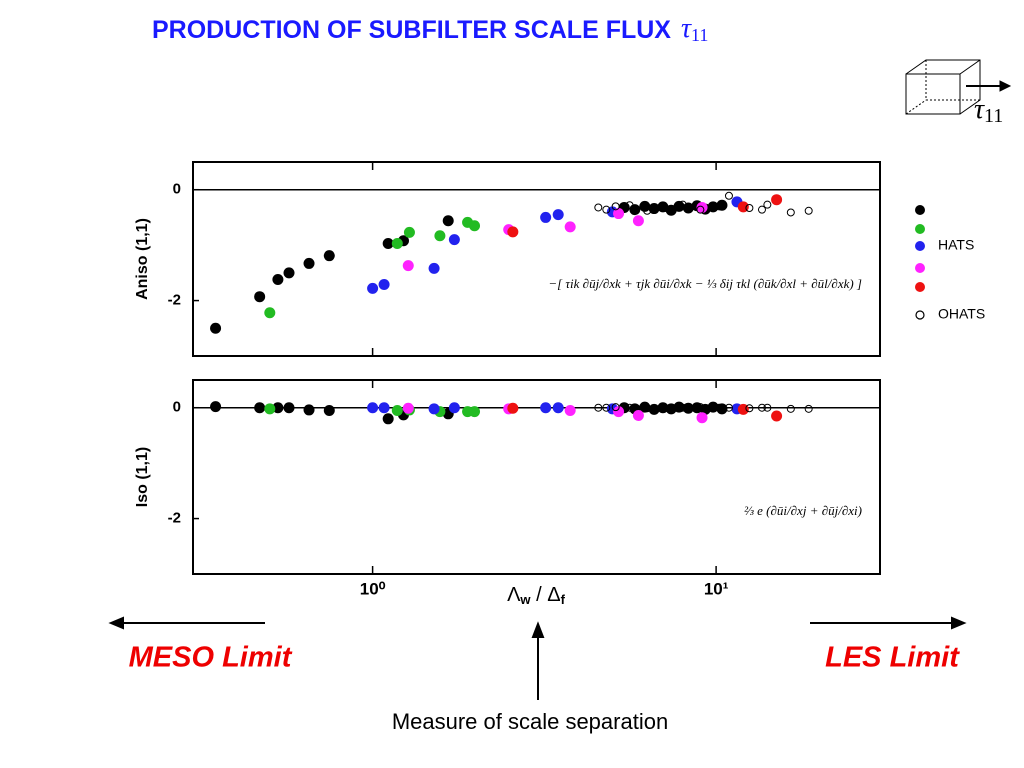  Describe the element at coordinates (537, 658) in the screenshot. I see `arrows` at that location.